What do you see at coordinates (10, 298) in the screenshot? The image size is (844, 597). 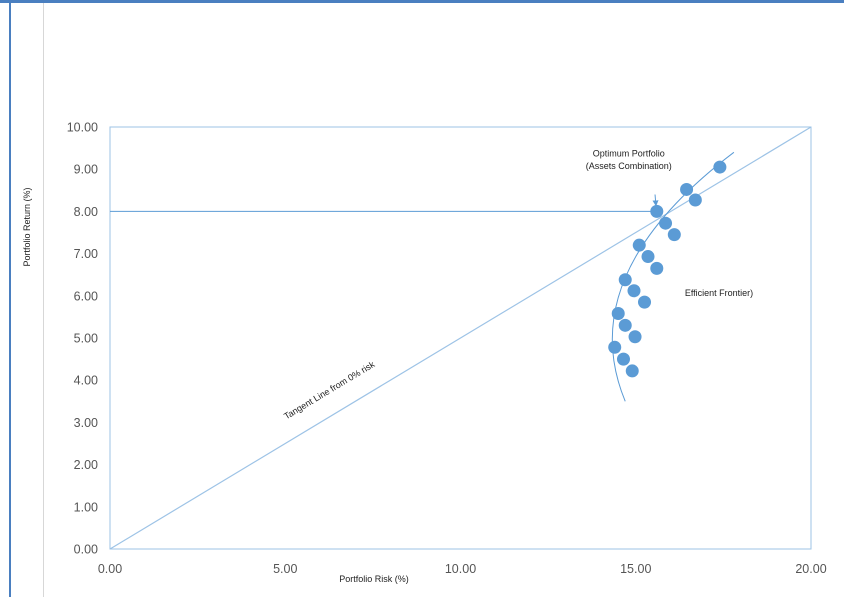 I see `window-left-border` at bounding box center [10, 298].